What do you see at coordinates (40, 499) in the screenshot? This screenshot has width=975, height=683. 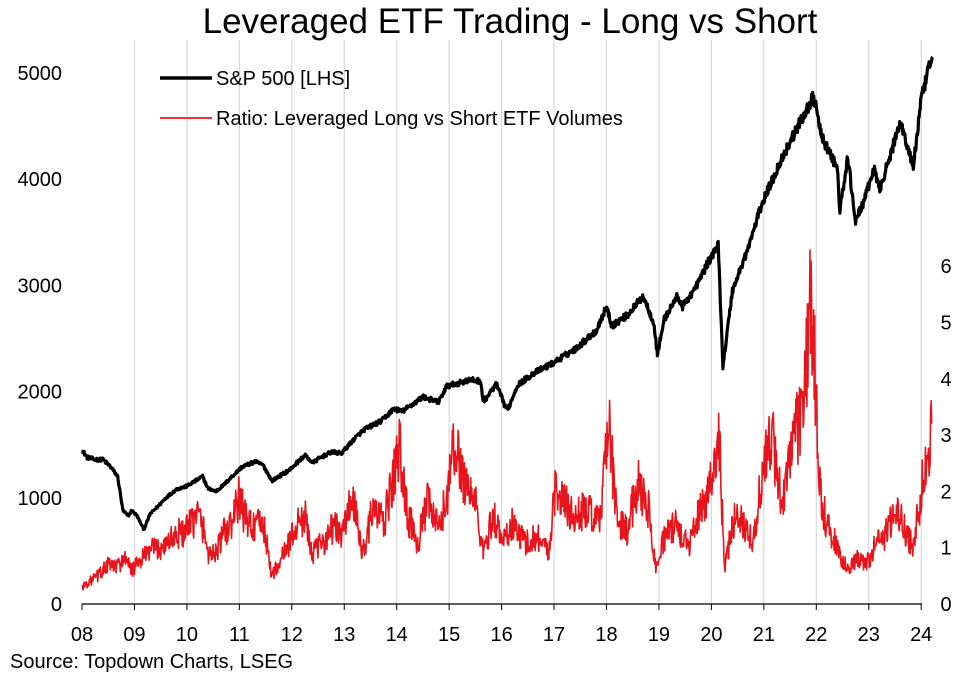 I see `y-left-tick-label: 1000` at bounding box center [40, 499].